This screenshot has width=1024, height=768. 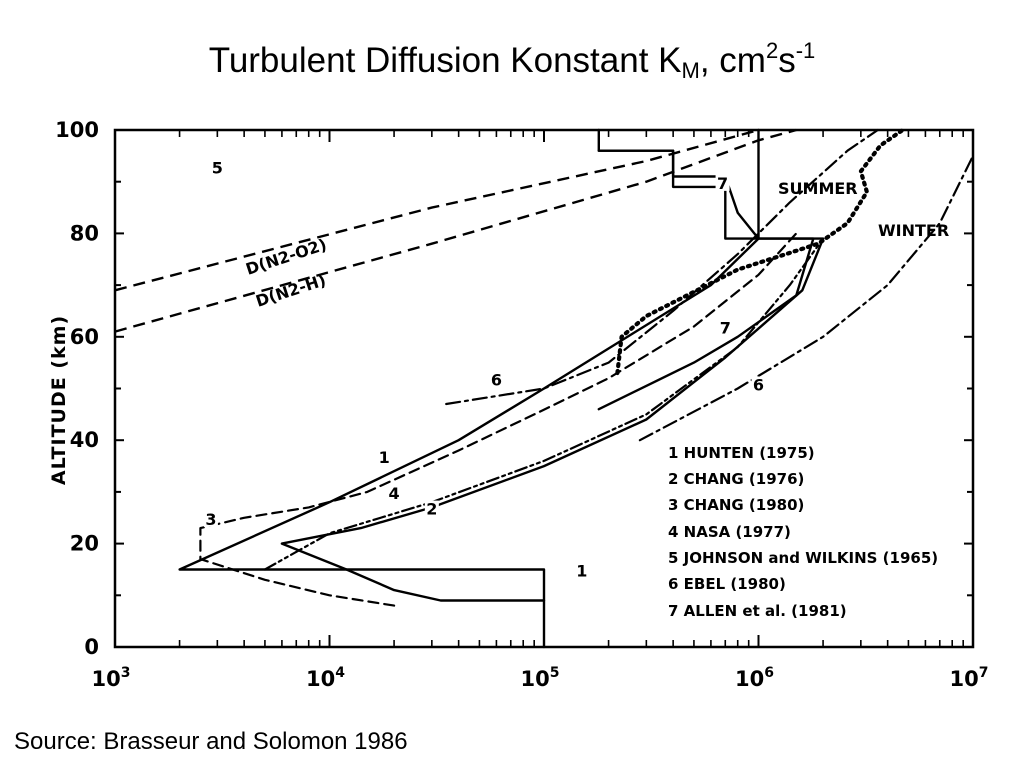 What do you see at coordinates (757, 611) in the screenshot?
I see `legend-item-7: 7 ALLEN et al. (1981)` at bounding box center [757, 611].